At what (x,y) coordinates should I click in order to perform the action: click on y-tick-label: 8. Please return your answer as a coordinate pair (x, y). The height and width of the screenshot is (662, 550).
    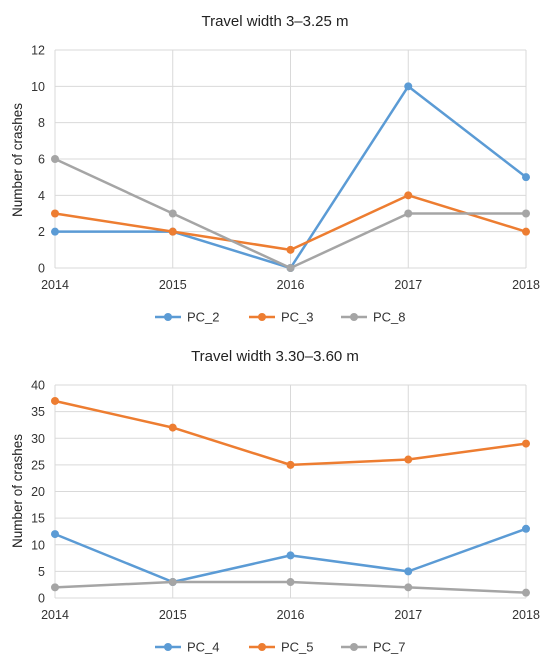
    Looking at the image, I should click on (41, 123).